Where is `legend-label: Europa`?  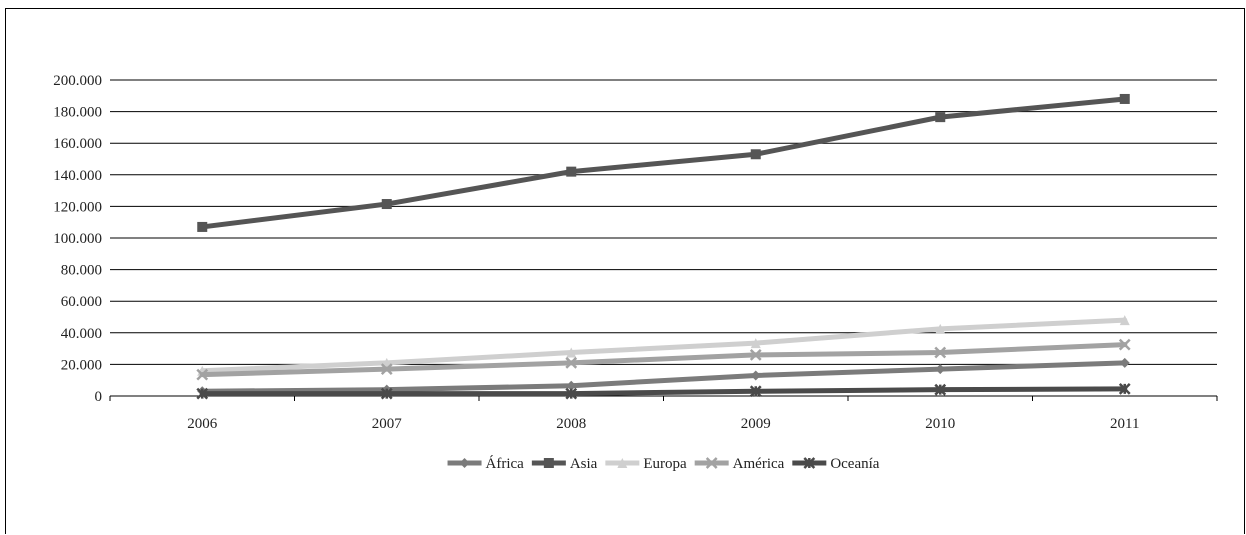 legend-label: Europa is located at coordinates (665, 464).